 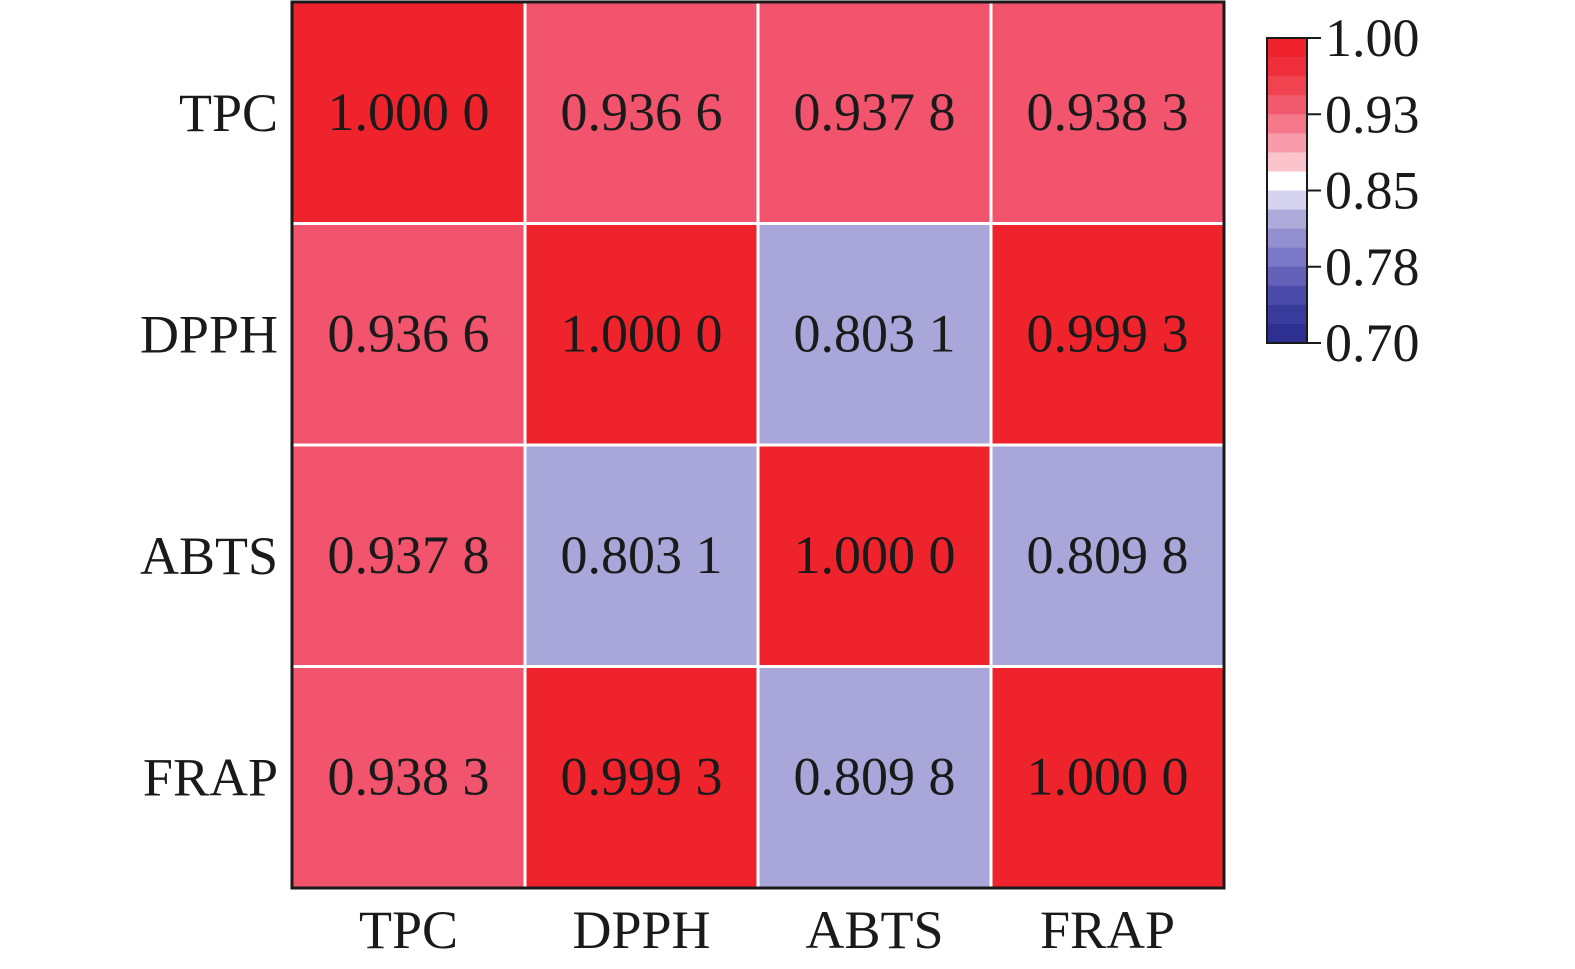 I want to click on column-labels: TPC DPPH ABTS FRAP, so click(x=767, y=930).